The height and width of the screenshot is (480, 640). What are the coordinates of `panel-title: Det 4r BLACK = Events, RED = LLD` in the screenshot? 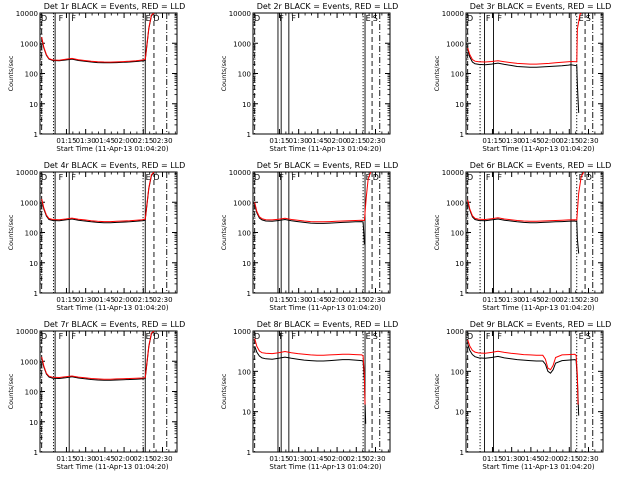 It's located at (115, 165).